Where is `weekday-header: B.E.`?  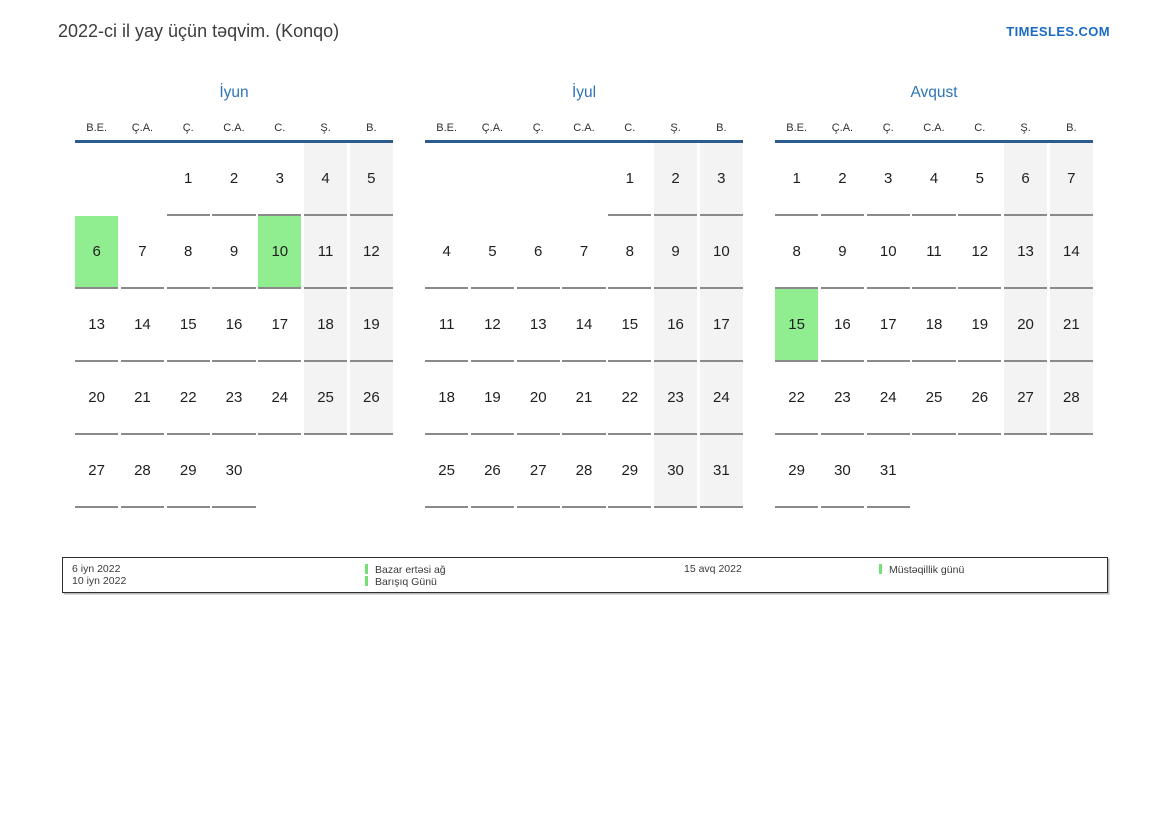
weekday-header: B.E. is located at coordinates (447, 128).